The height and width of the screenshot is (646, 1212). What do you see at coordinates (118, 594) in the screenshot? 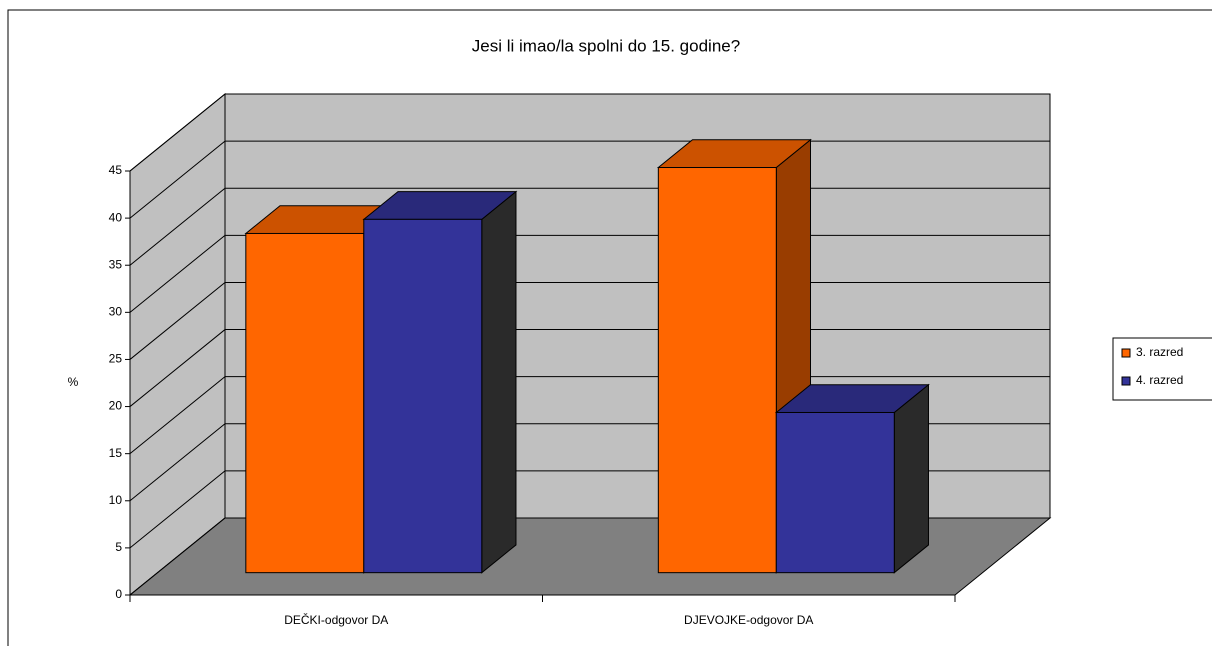
I see `y-tick-label: 0` at bounding box center [118, 594].